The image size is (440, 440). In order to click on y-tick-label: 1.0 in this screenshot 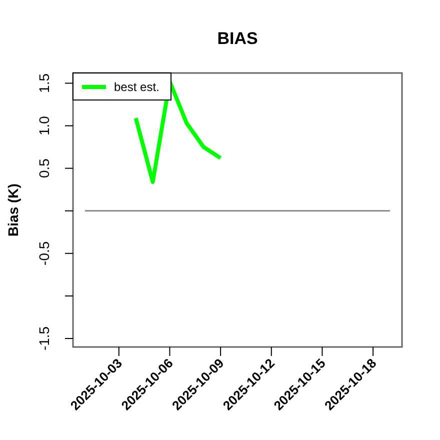, I will do `click(44, 126)`.